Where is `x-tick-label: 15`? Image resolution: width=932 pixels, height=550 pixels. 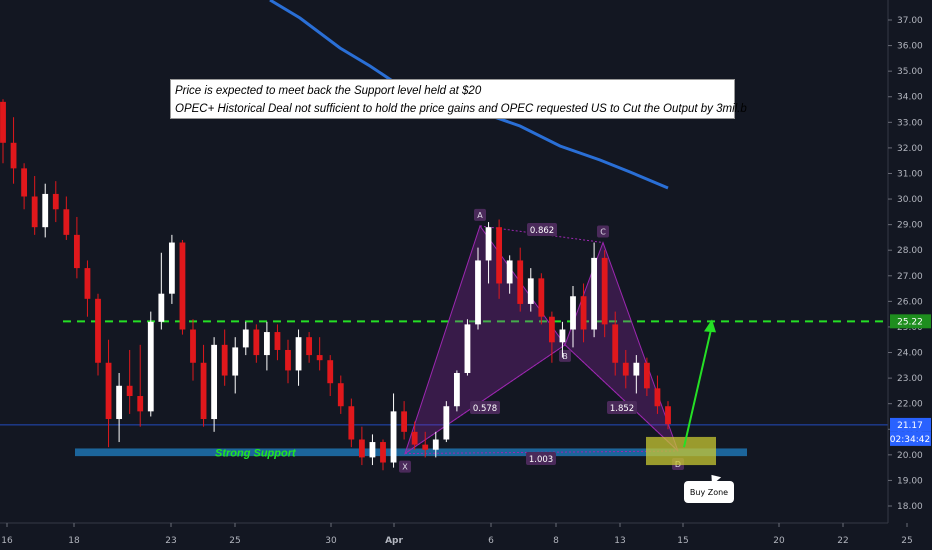
x-tick-label: 15 is located at coordinates (682, 541).